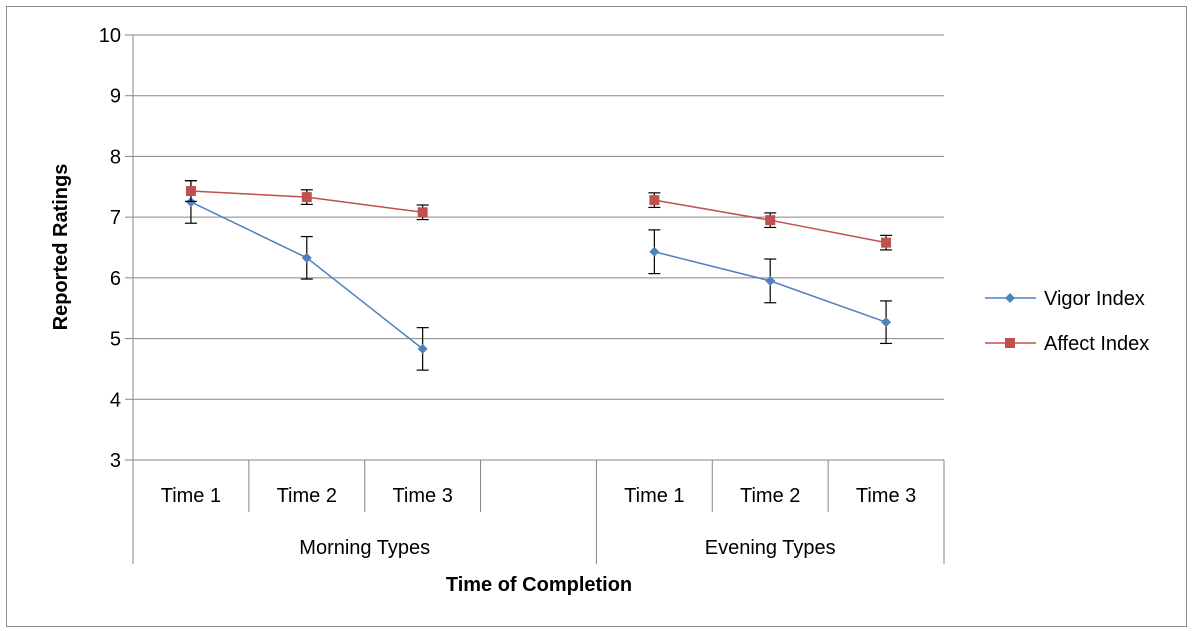 Image resolution: width=1193 pixels, height=631 pixels. I want to click on y-tick-label: 8, so click(115, 157).